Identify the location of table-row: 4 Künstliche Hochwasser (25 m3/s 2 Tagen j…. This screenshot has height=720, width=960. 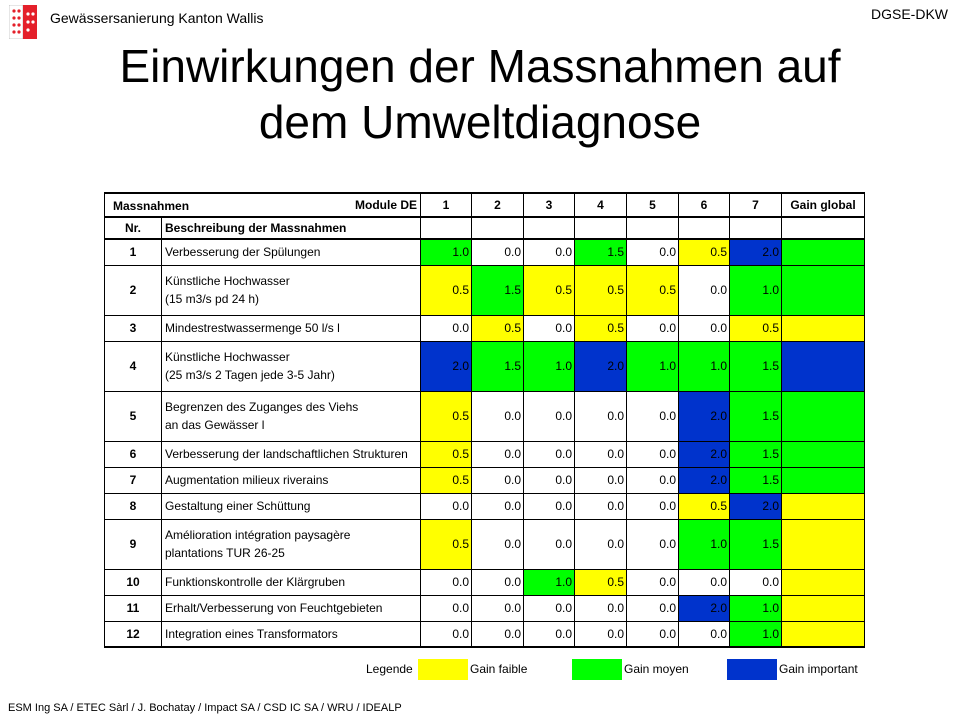
(484, 366).